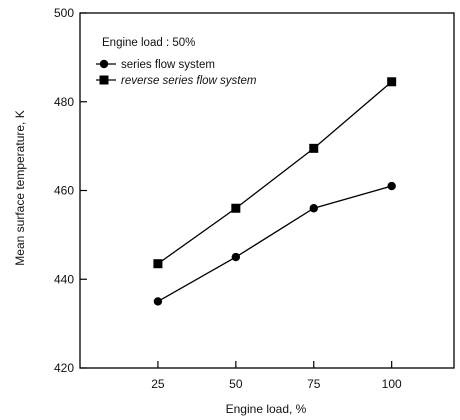 The image size is (460, 420). Describe the element at coordinates (104, 64) in the screenshot. I see `legend-marker-series-flow` at that location.